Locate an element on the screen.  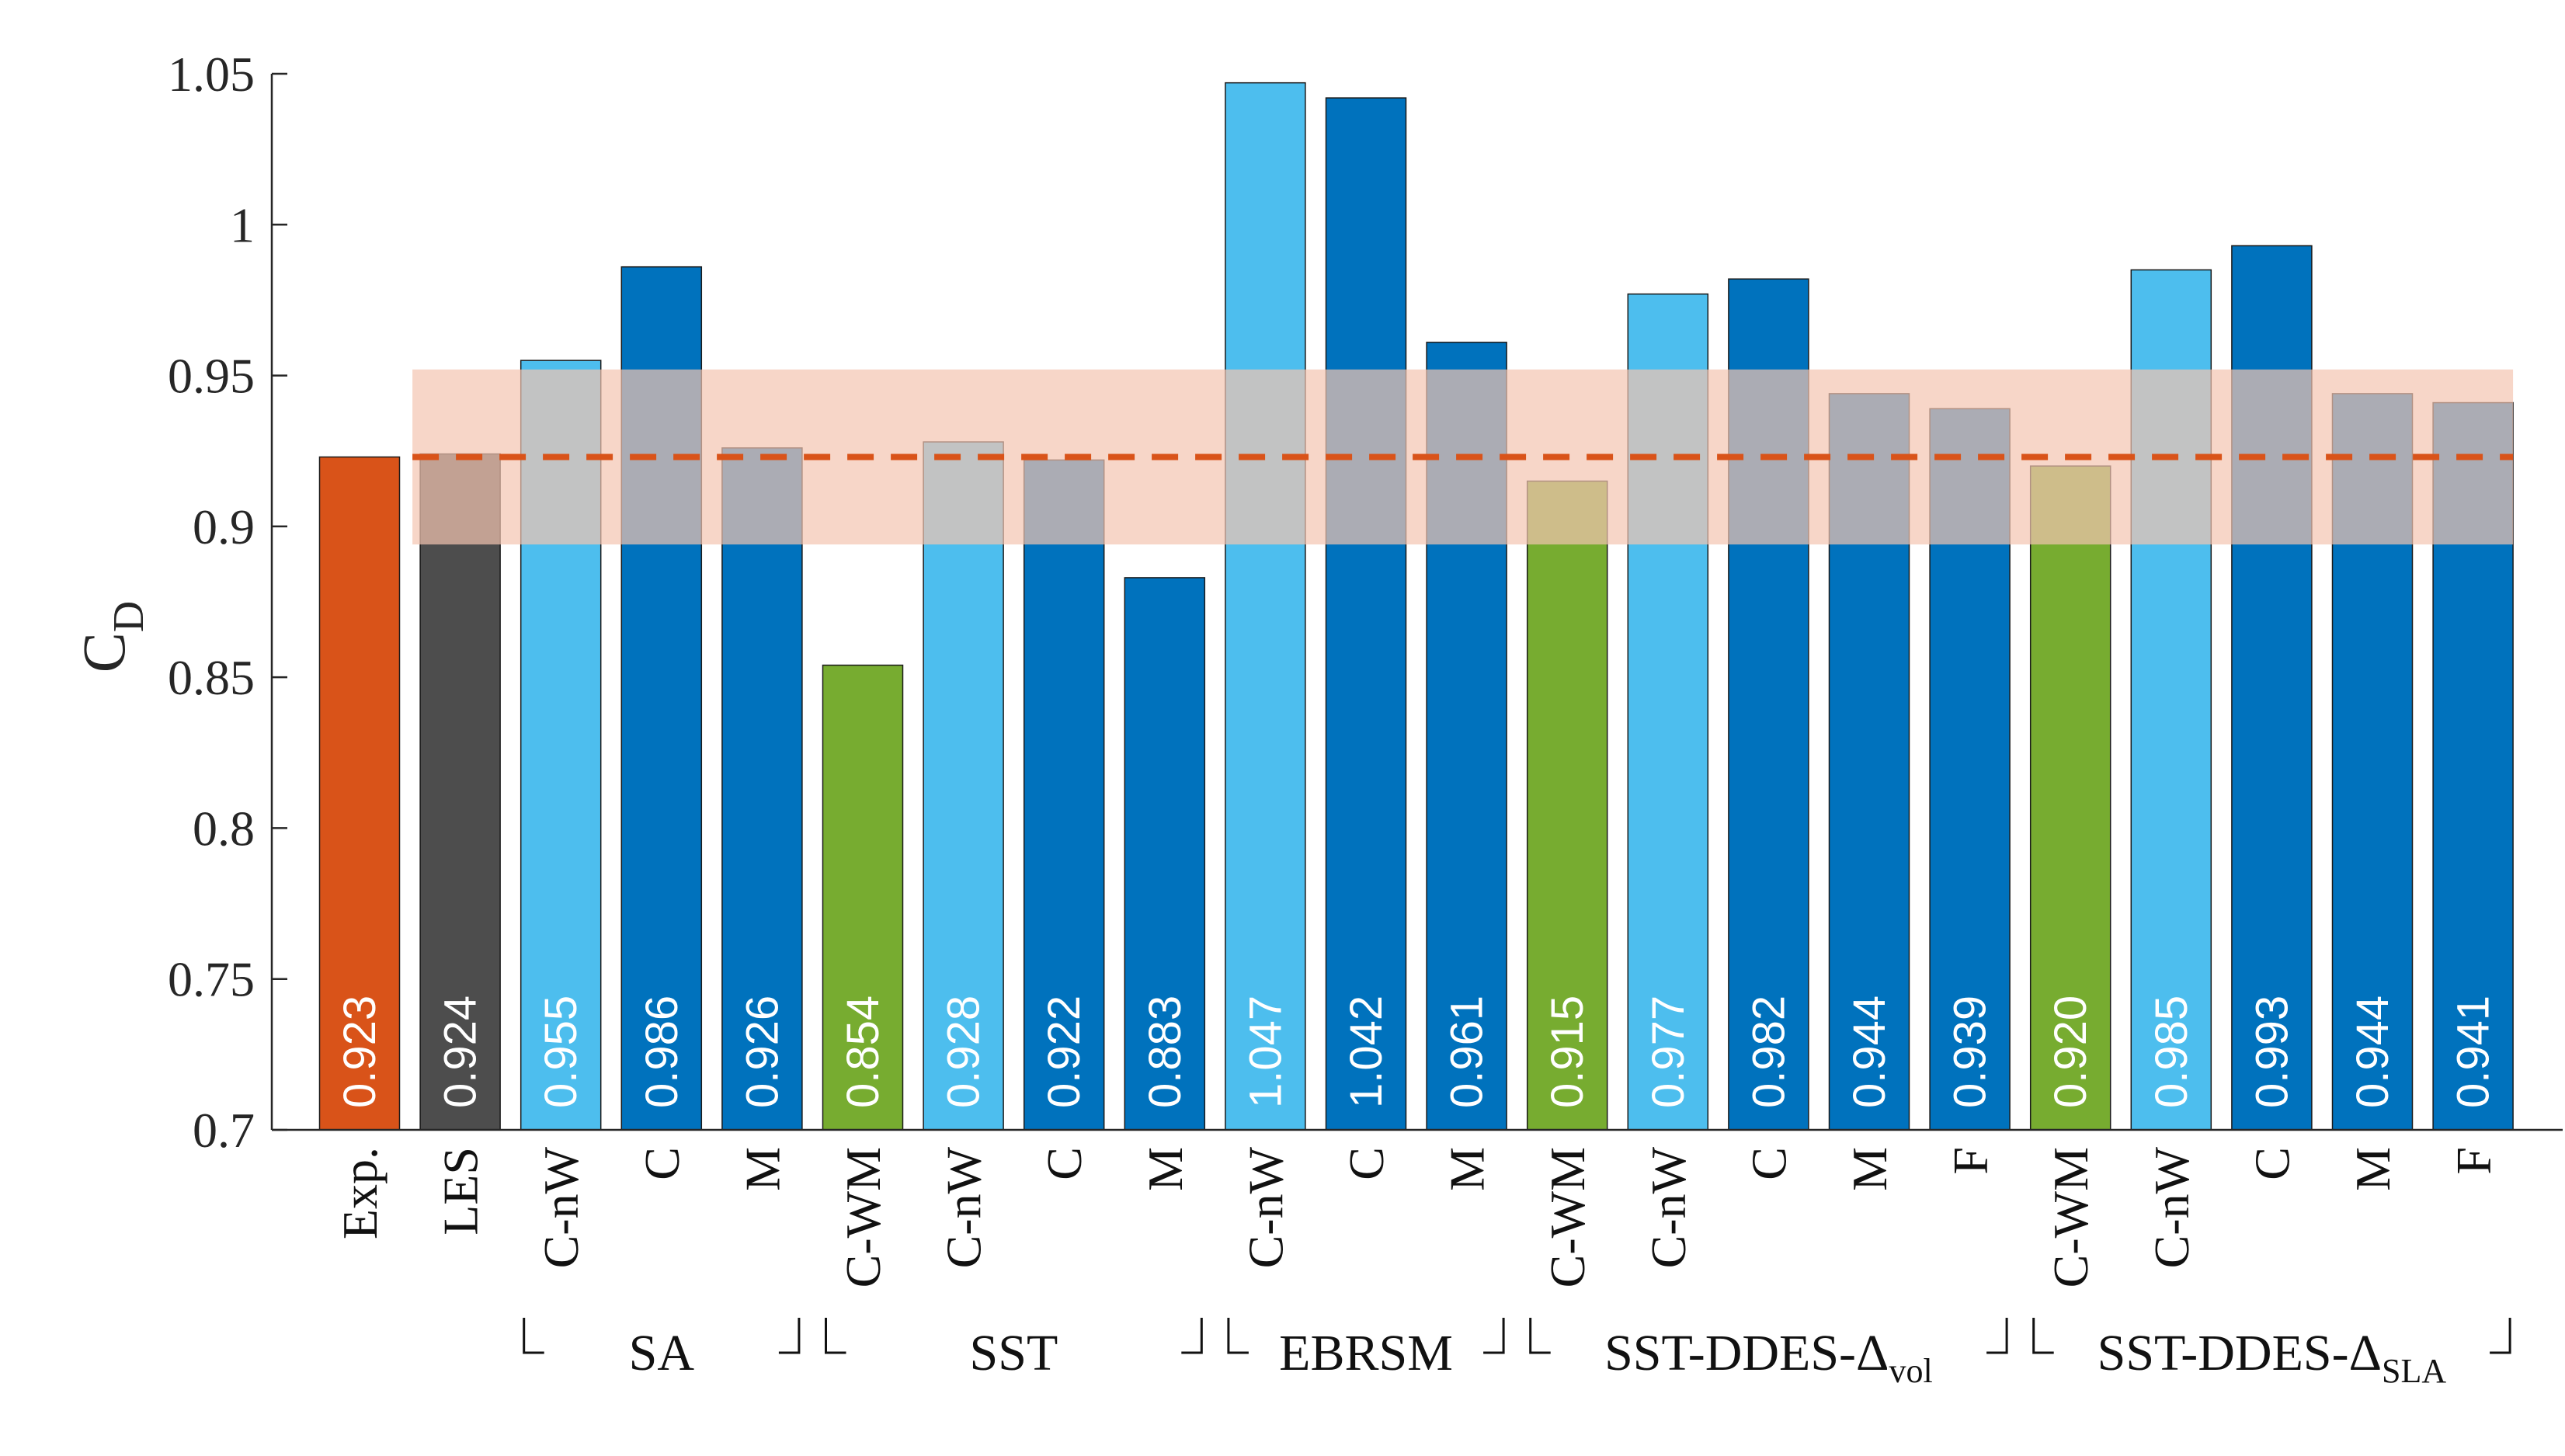
category-label-13: C-nW is located at coordinates (1668, 1207).